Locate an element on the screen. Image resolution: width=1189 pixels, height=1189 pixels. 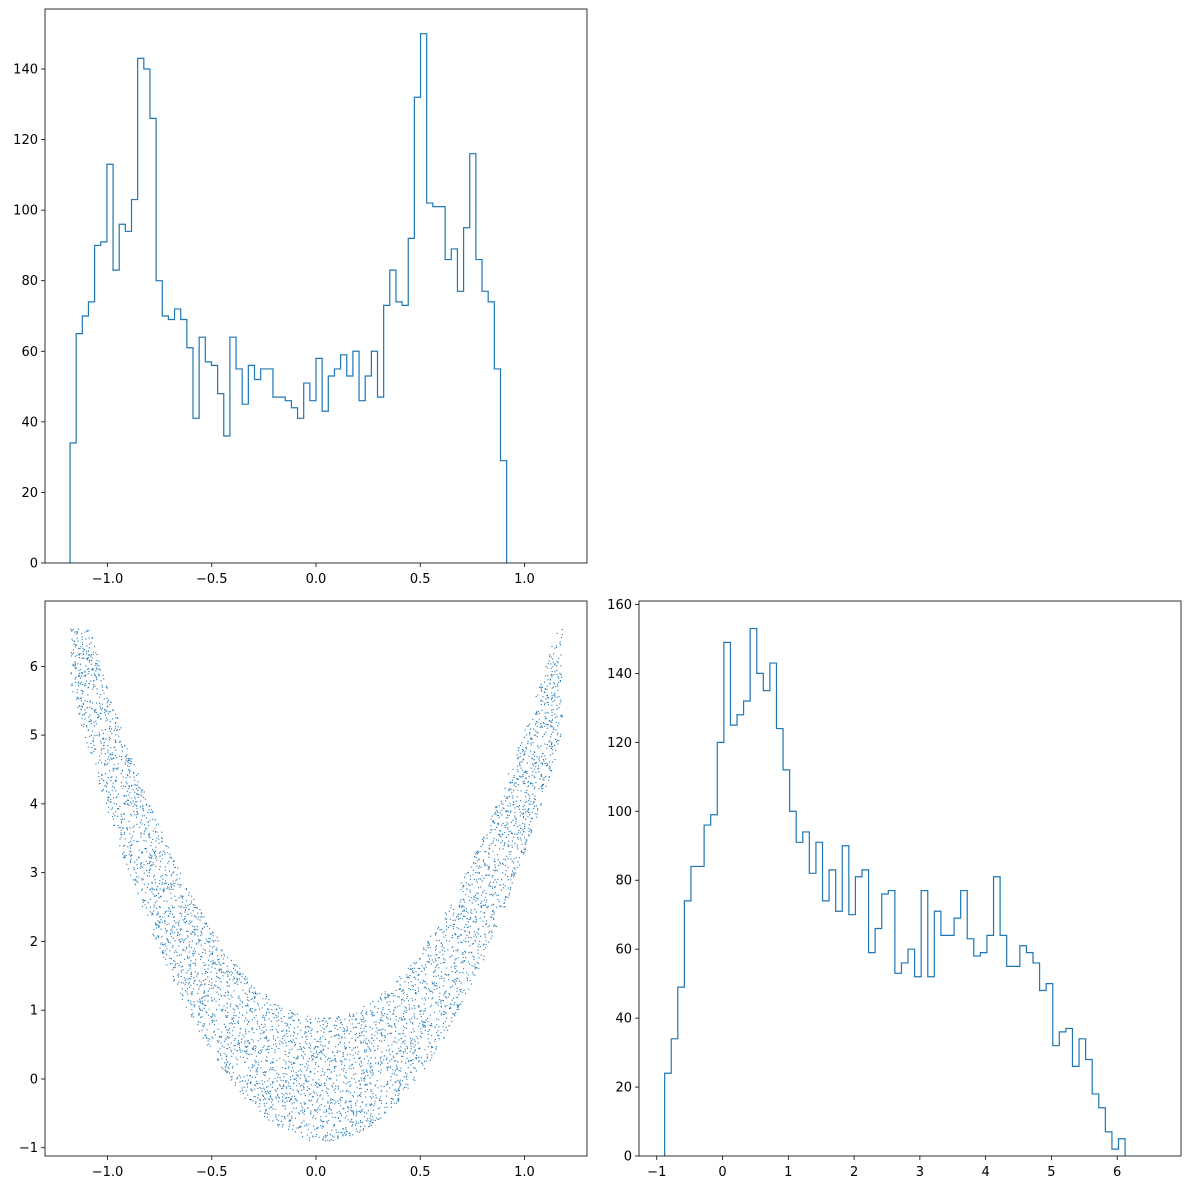
x-tick-label: −1 is located at coordinates (656, 1172).